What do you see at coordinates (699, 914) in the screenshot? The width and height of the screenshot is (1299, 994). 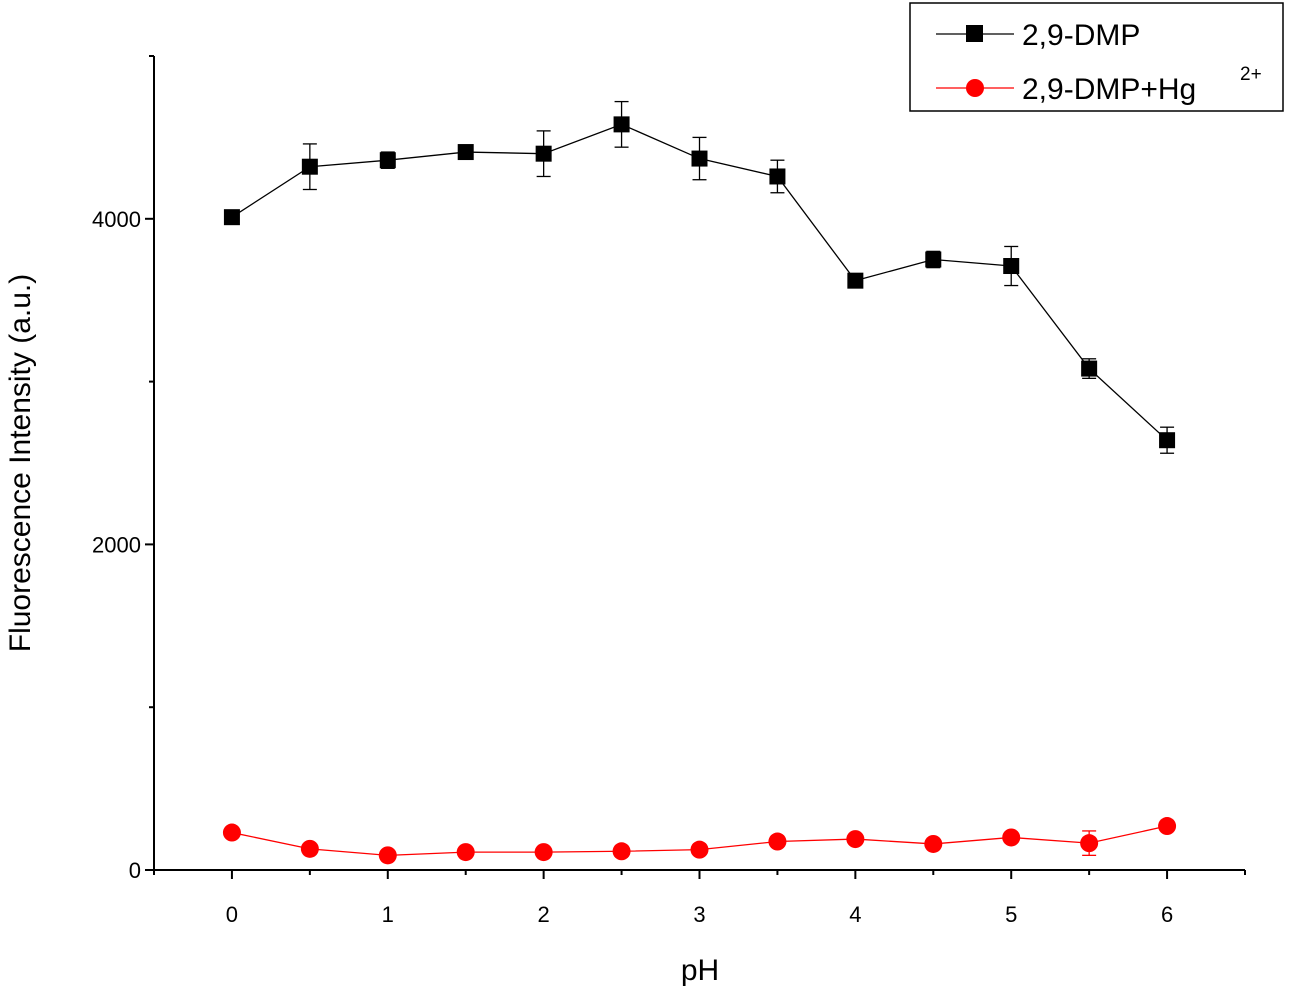 I see `x-tick-label: 3` at bounding box center [699, 914].